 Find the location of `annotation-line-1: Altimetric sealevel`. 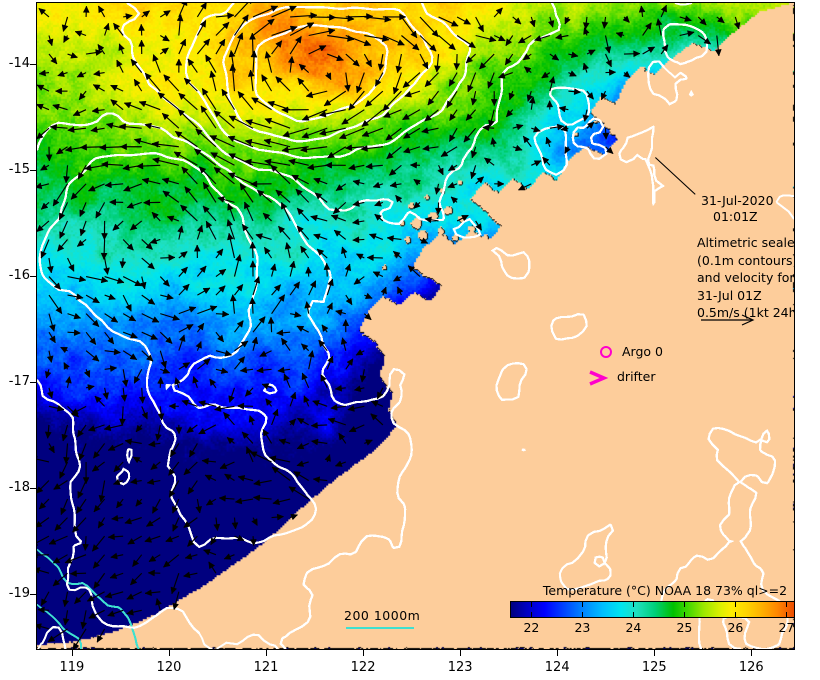

annotation-line-1: Altimetric sealevel is located at coordinates (746, 243).